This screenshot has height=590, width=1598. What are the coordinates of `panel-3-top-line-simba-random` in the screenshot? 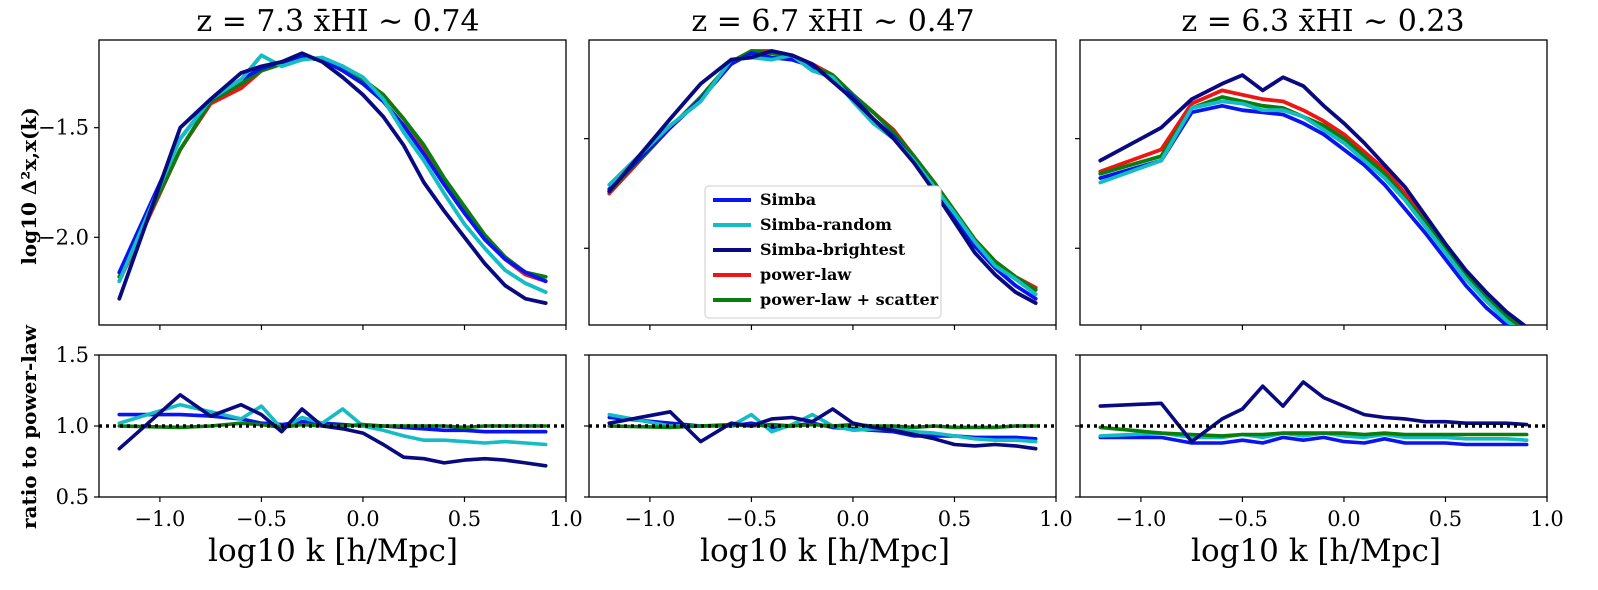 It's located at (1307, 212).